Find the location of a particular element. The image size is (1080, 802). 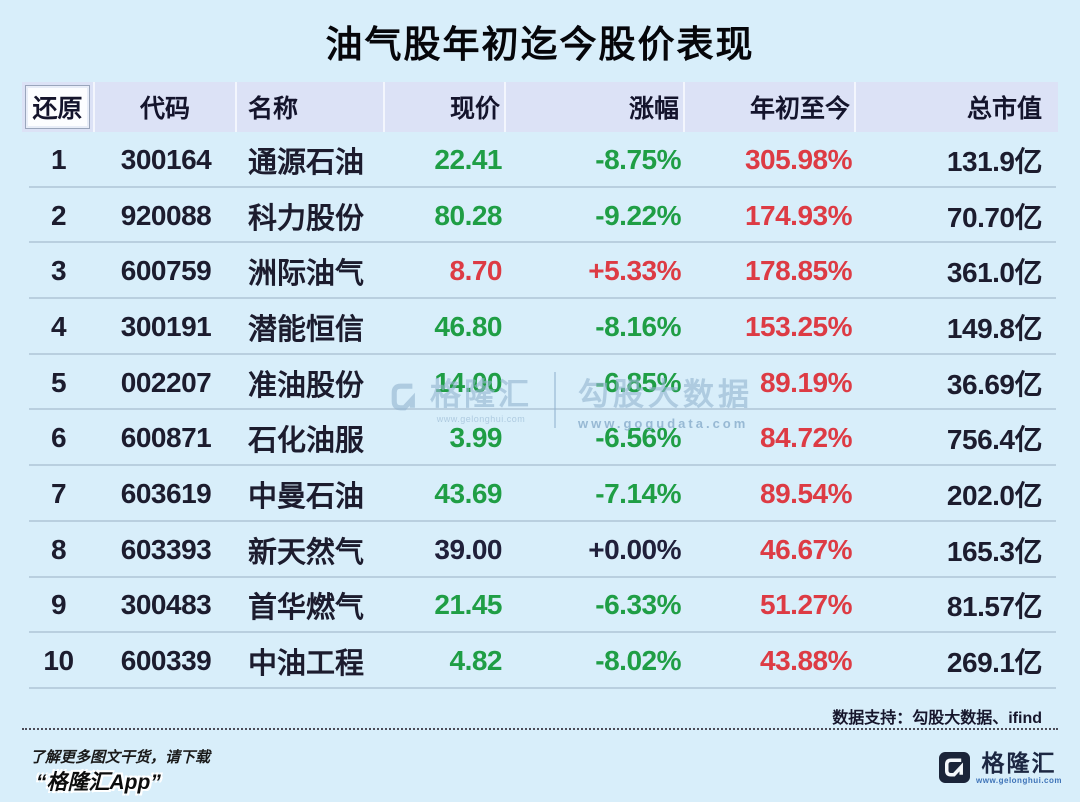

cell-stock-code: 600759 is located at coordinates (166, 271).